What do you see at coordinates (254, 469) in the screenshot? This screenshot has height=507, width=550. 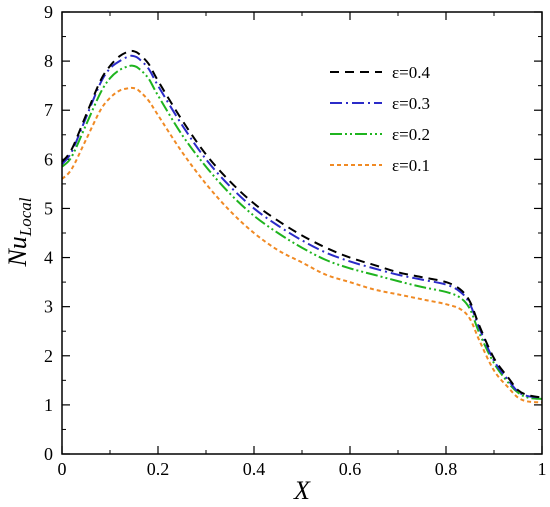 I see `x-tick-label: 0.4` at bounding box center [254, 469].